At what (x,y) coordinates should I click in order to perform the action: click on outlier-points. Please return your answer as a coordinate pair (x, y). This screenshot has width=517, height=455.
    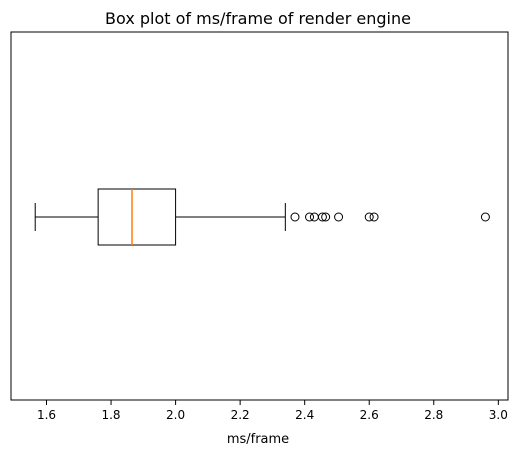
    Looking at the image, I should click on (390, 217).